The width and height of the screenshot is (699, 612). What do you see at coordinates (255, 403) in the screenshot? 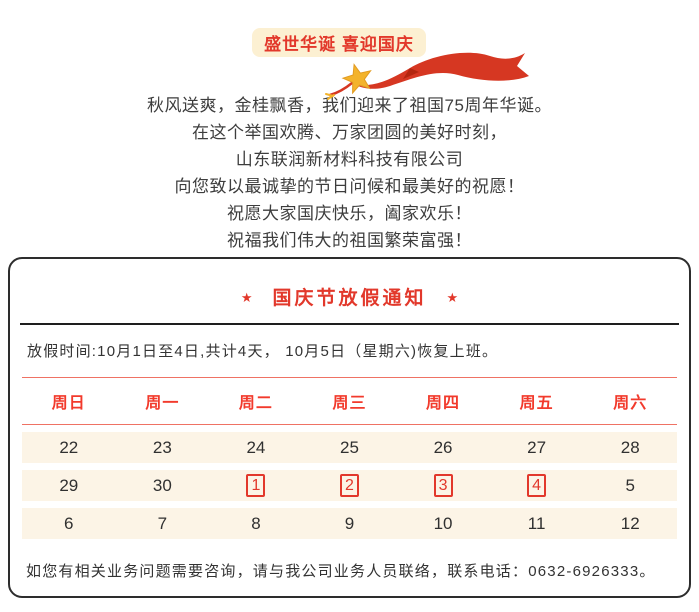
I see `weekday-label: 周二` at bounding box center [255, 403].